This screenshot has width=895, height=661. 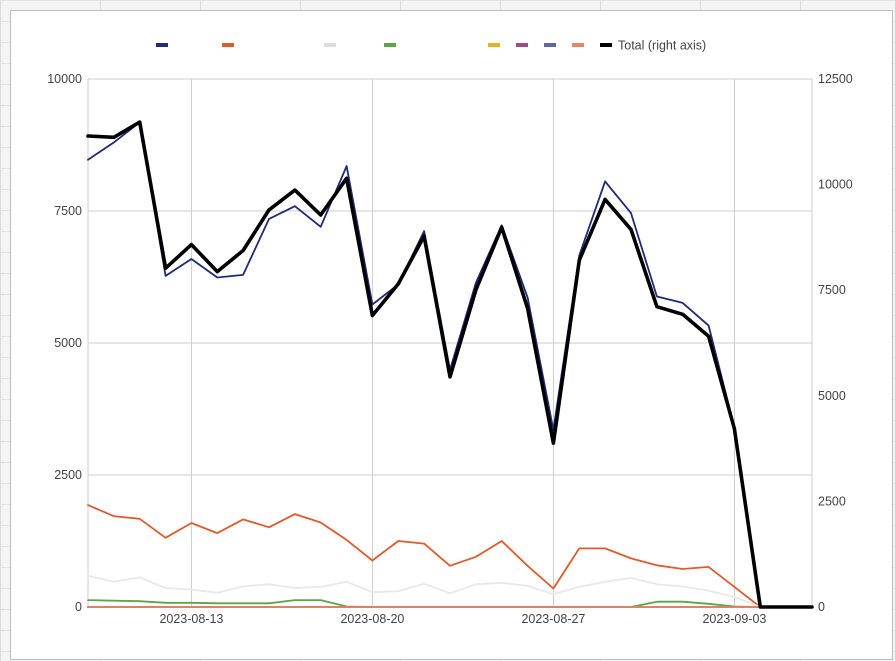 I want to click on right-y-tick-label: 7500, so click(x=832, y=290).